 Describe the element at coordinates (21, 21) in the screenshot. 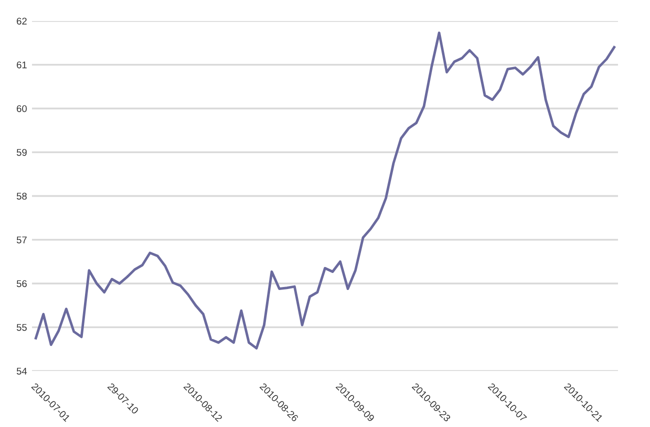

I see `y-tick-label: 62` at that location.